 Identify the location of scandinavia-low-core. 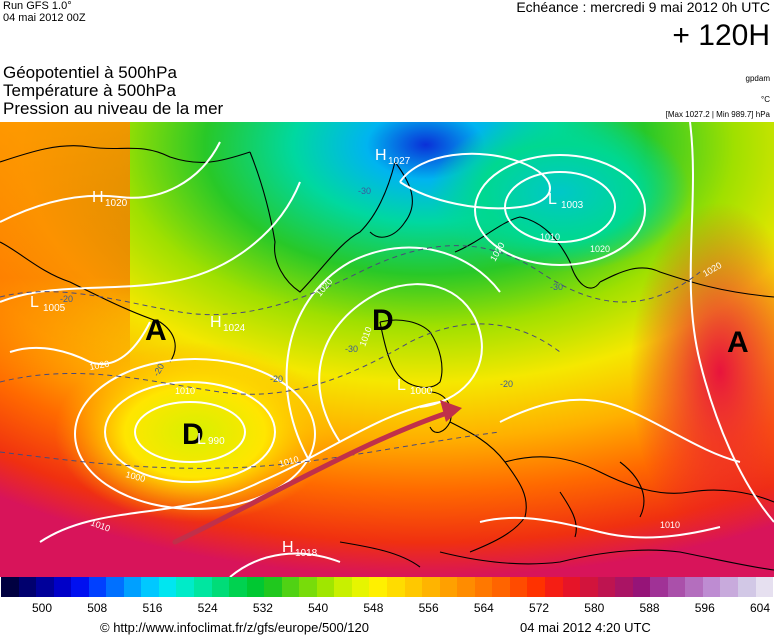
(560, 197).